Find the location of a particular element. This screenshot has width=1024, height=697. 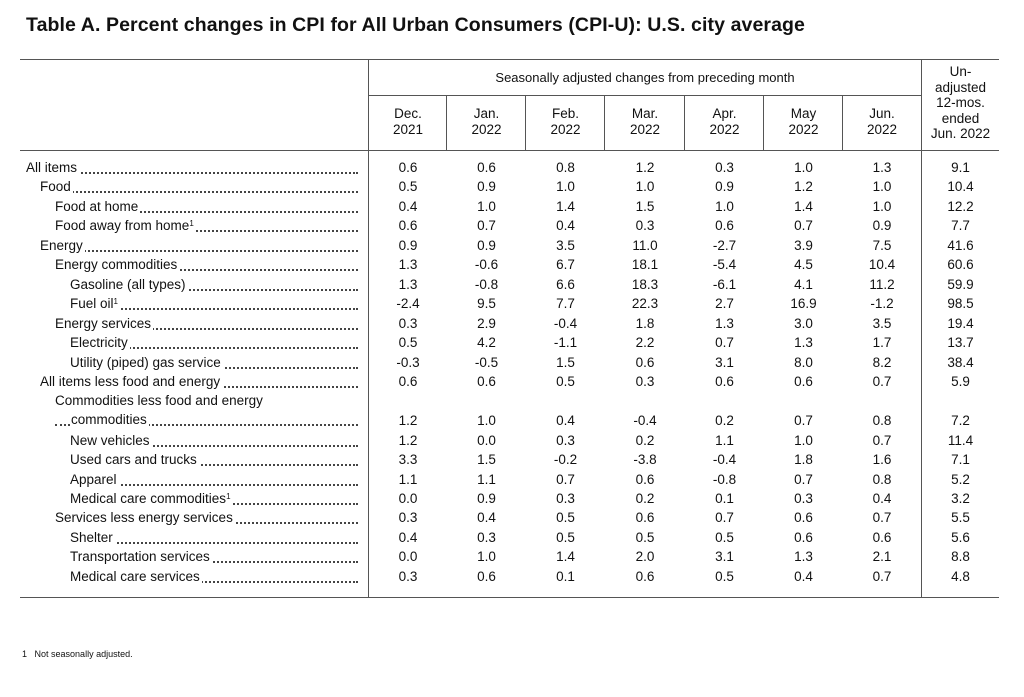

unadjusted-header-line: ended is located at coordinates (960, 118).